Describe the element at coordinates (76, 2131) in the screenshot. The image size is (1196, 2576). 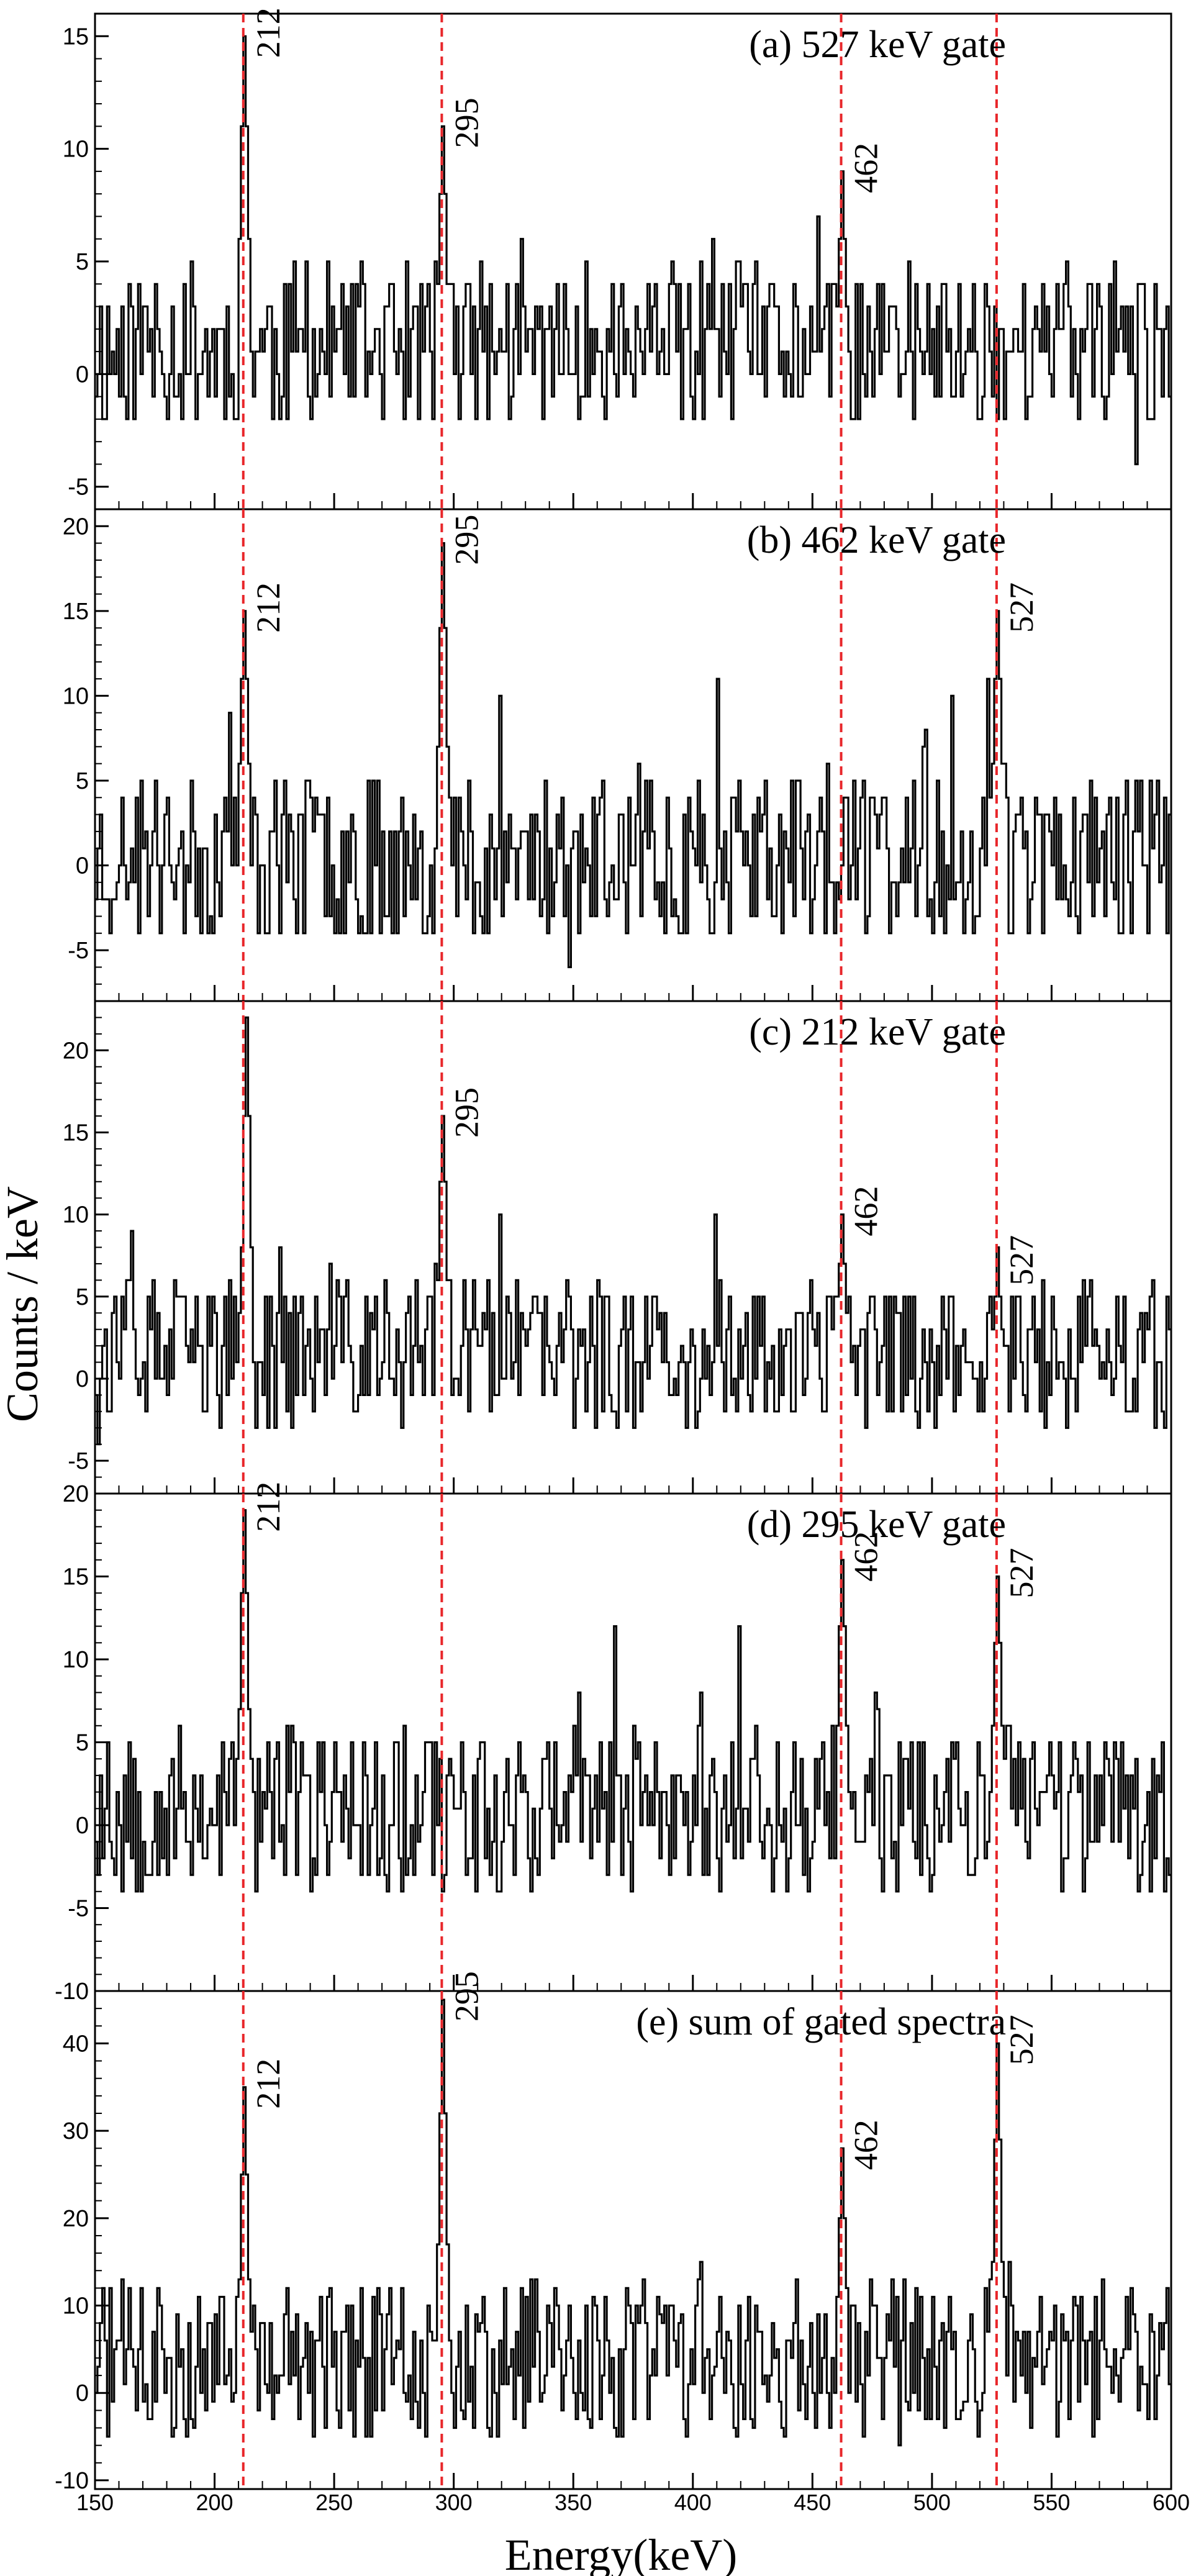
I see `y-tick-label: 30` at that location.